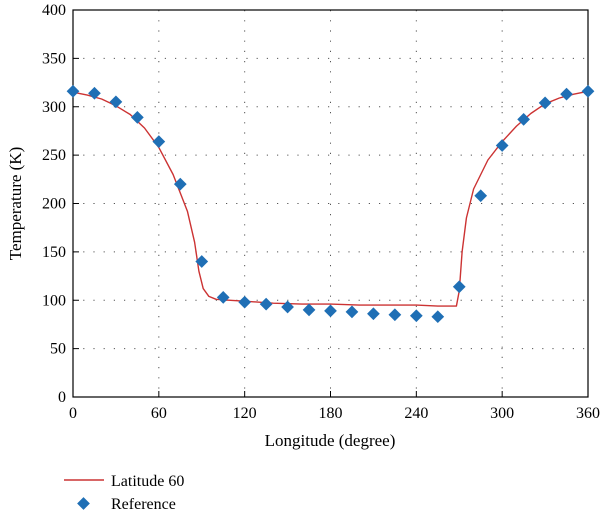 This screenshot has height=519, width=600. I want to click on x-tick-label: 300, so click(502, 413).